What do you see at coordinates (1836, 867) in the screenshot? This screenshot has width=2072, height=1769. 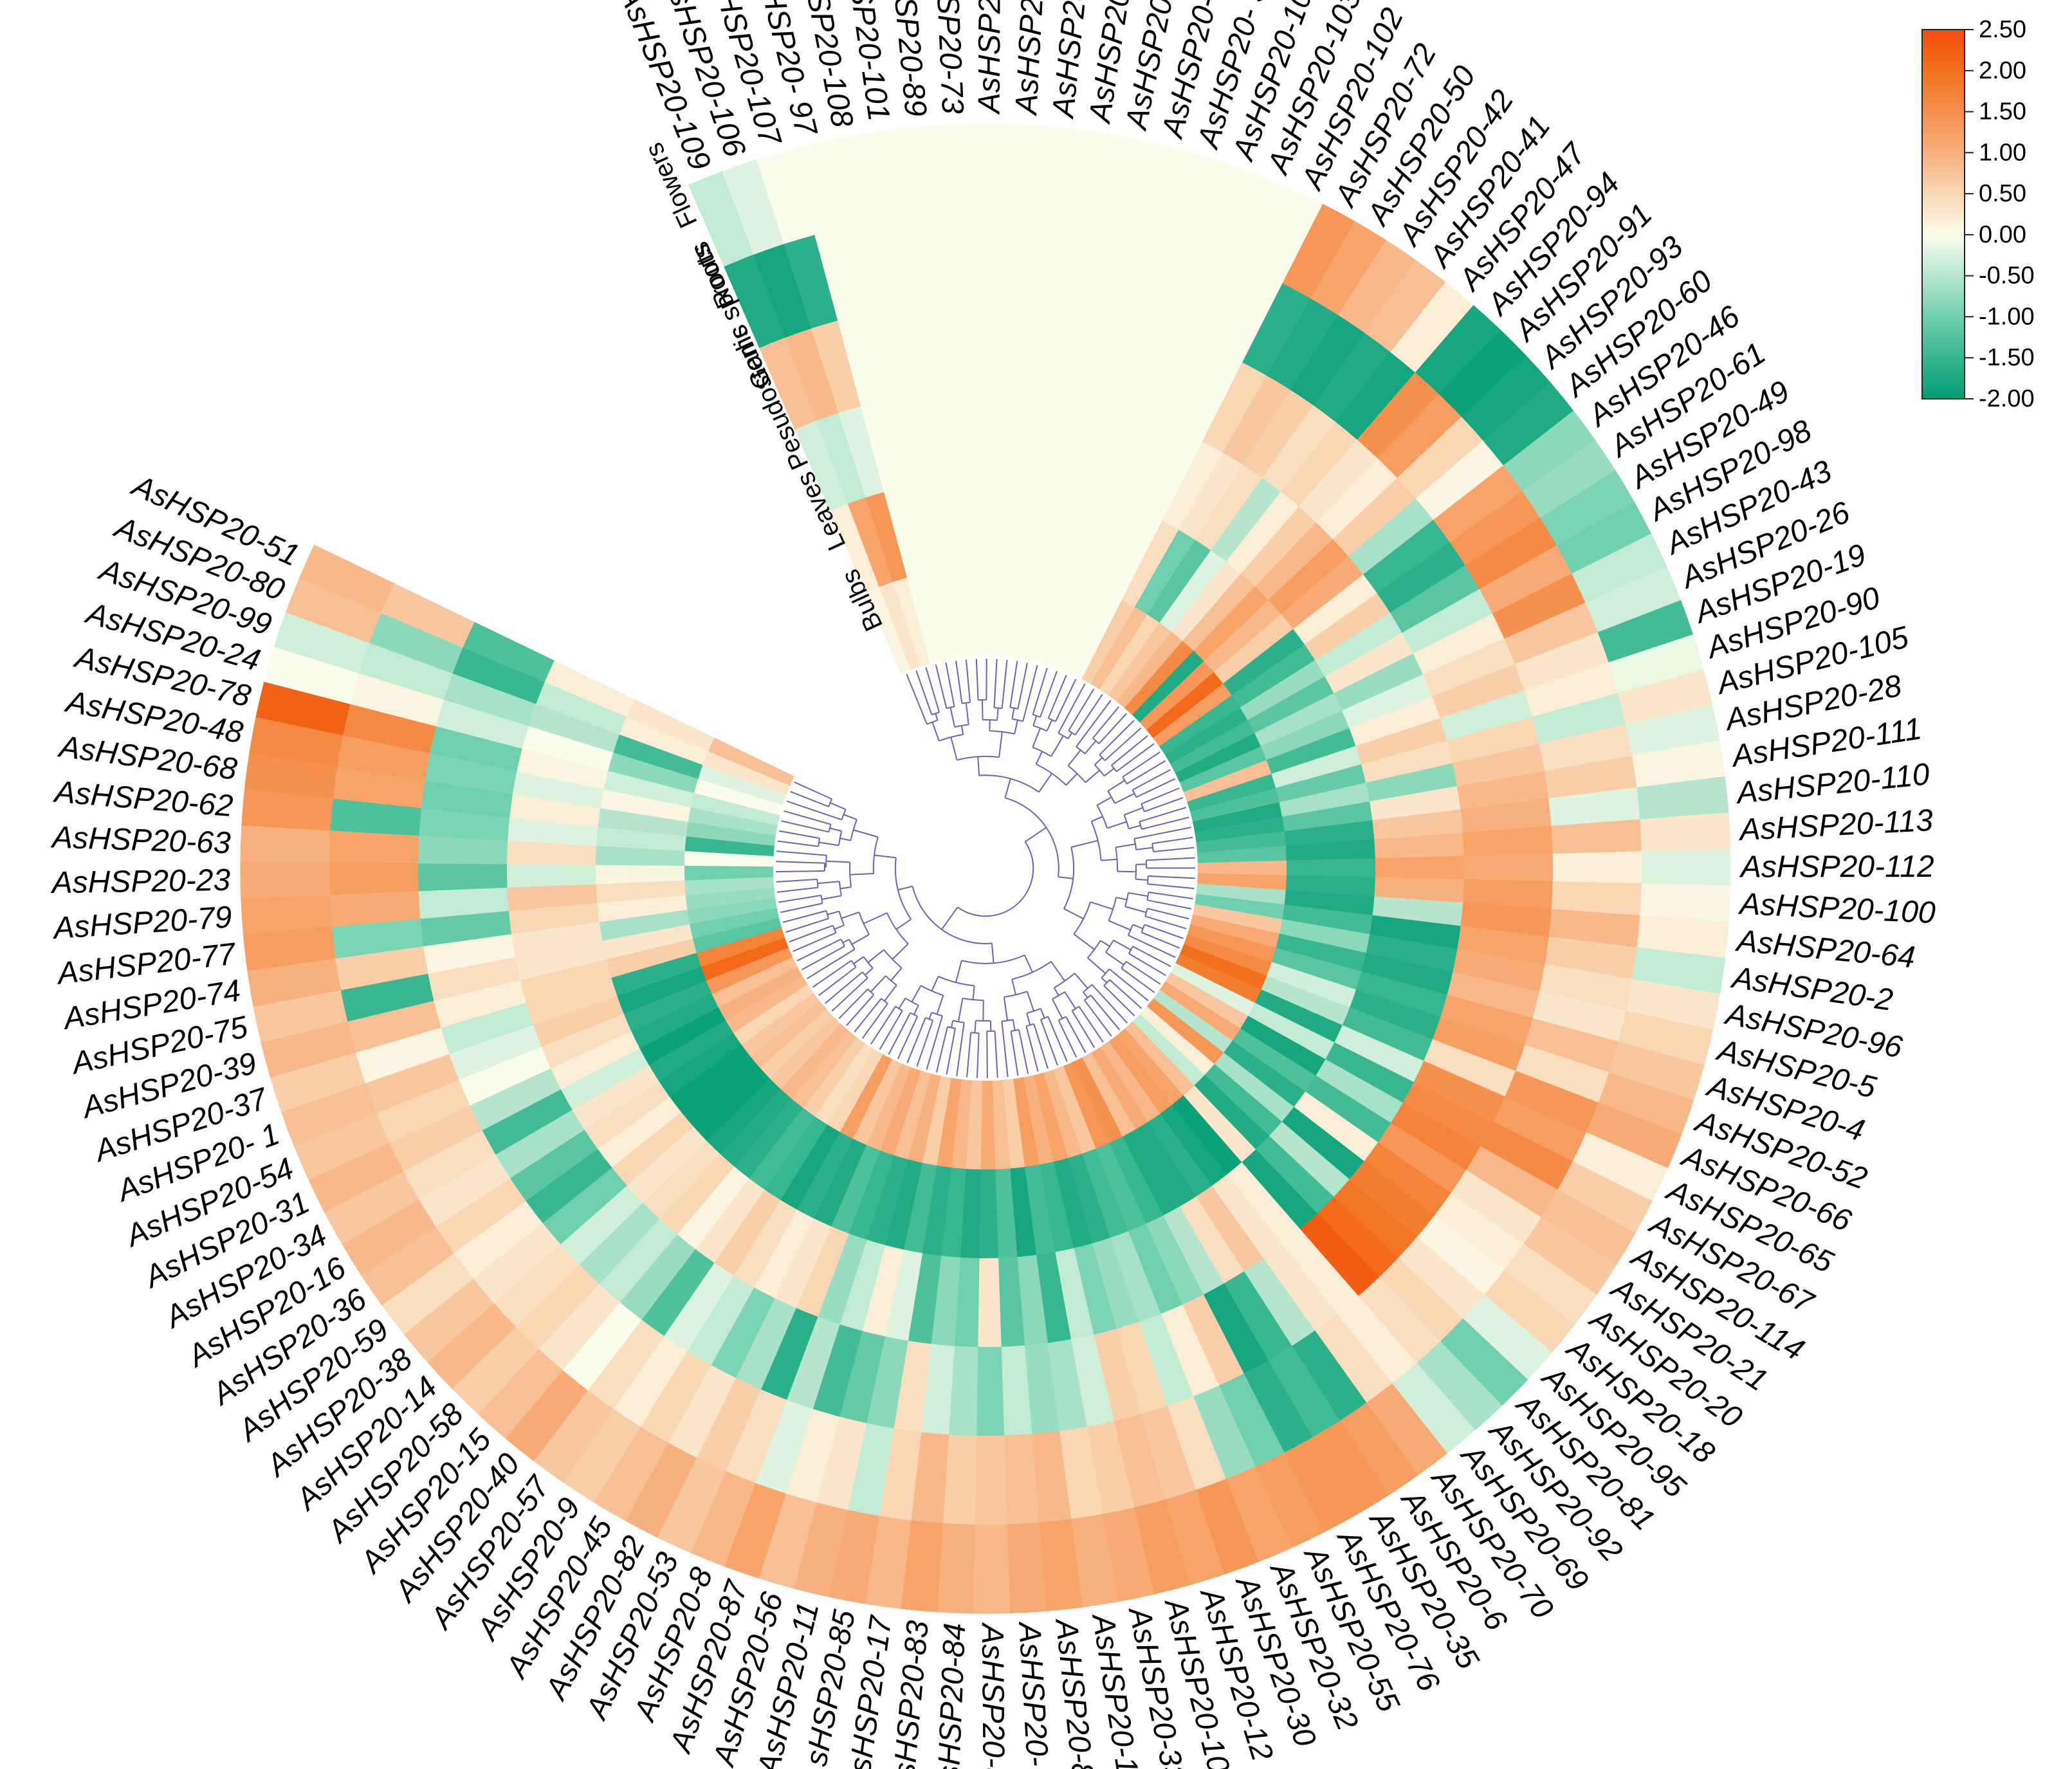 I see `gene-label: AsHSP20-112` at bounding box center [1836, 867].